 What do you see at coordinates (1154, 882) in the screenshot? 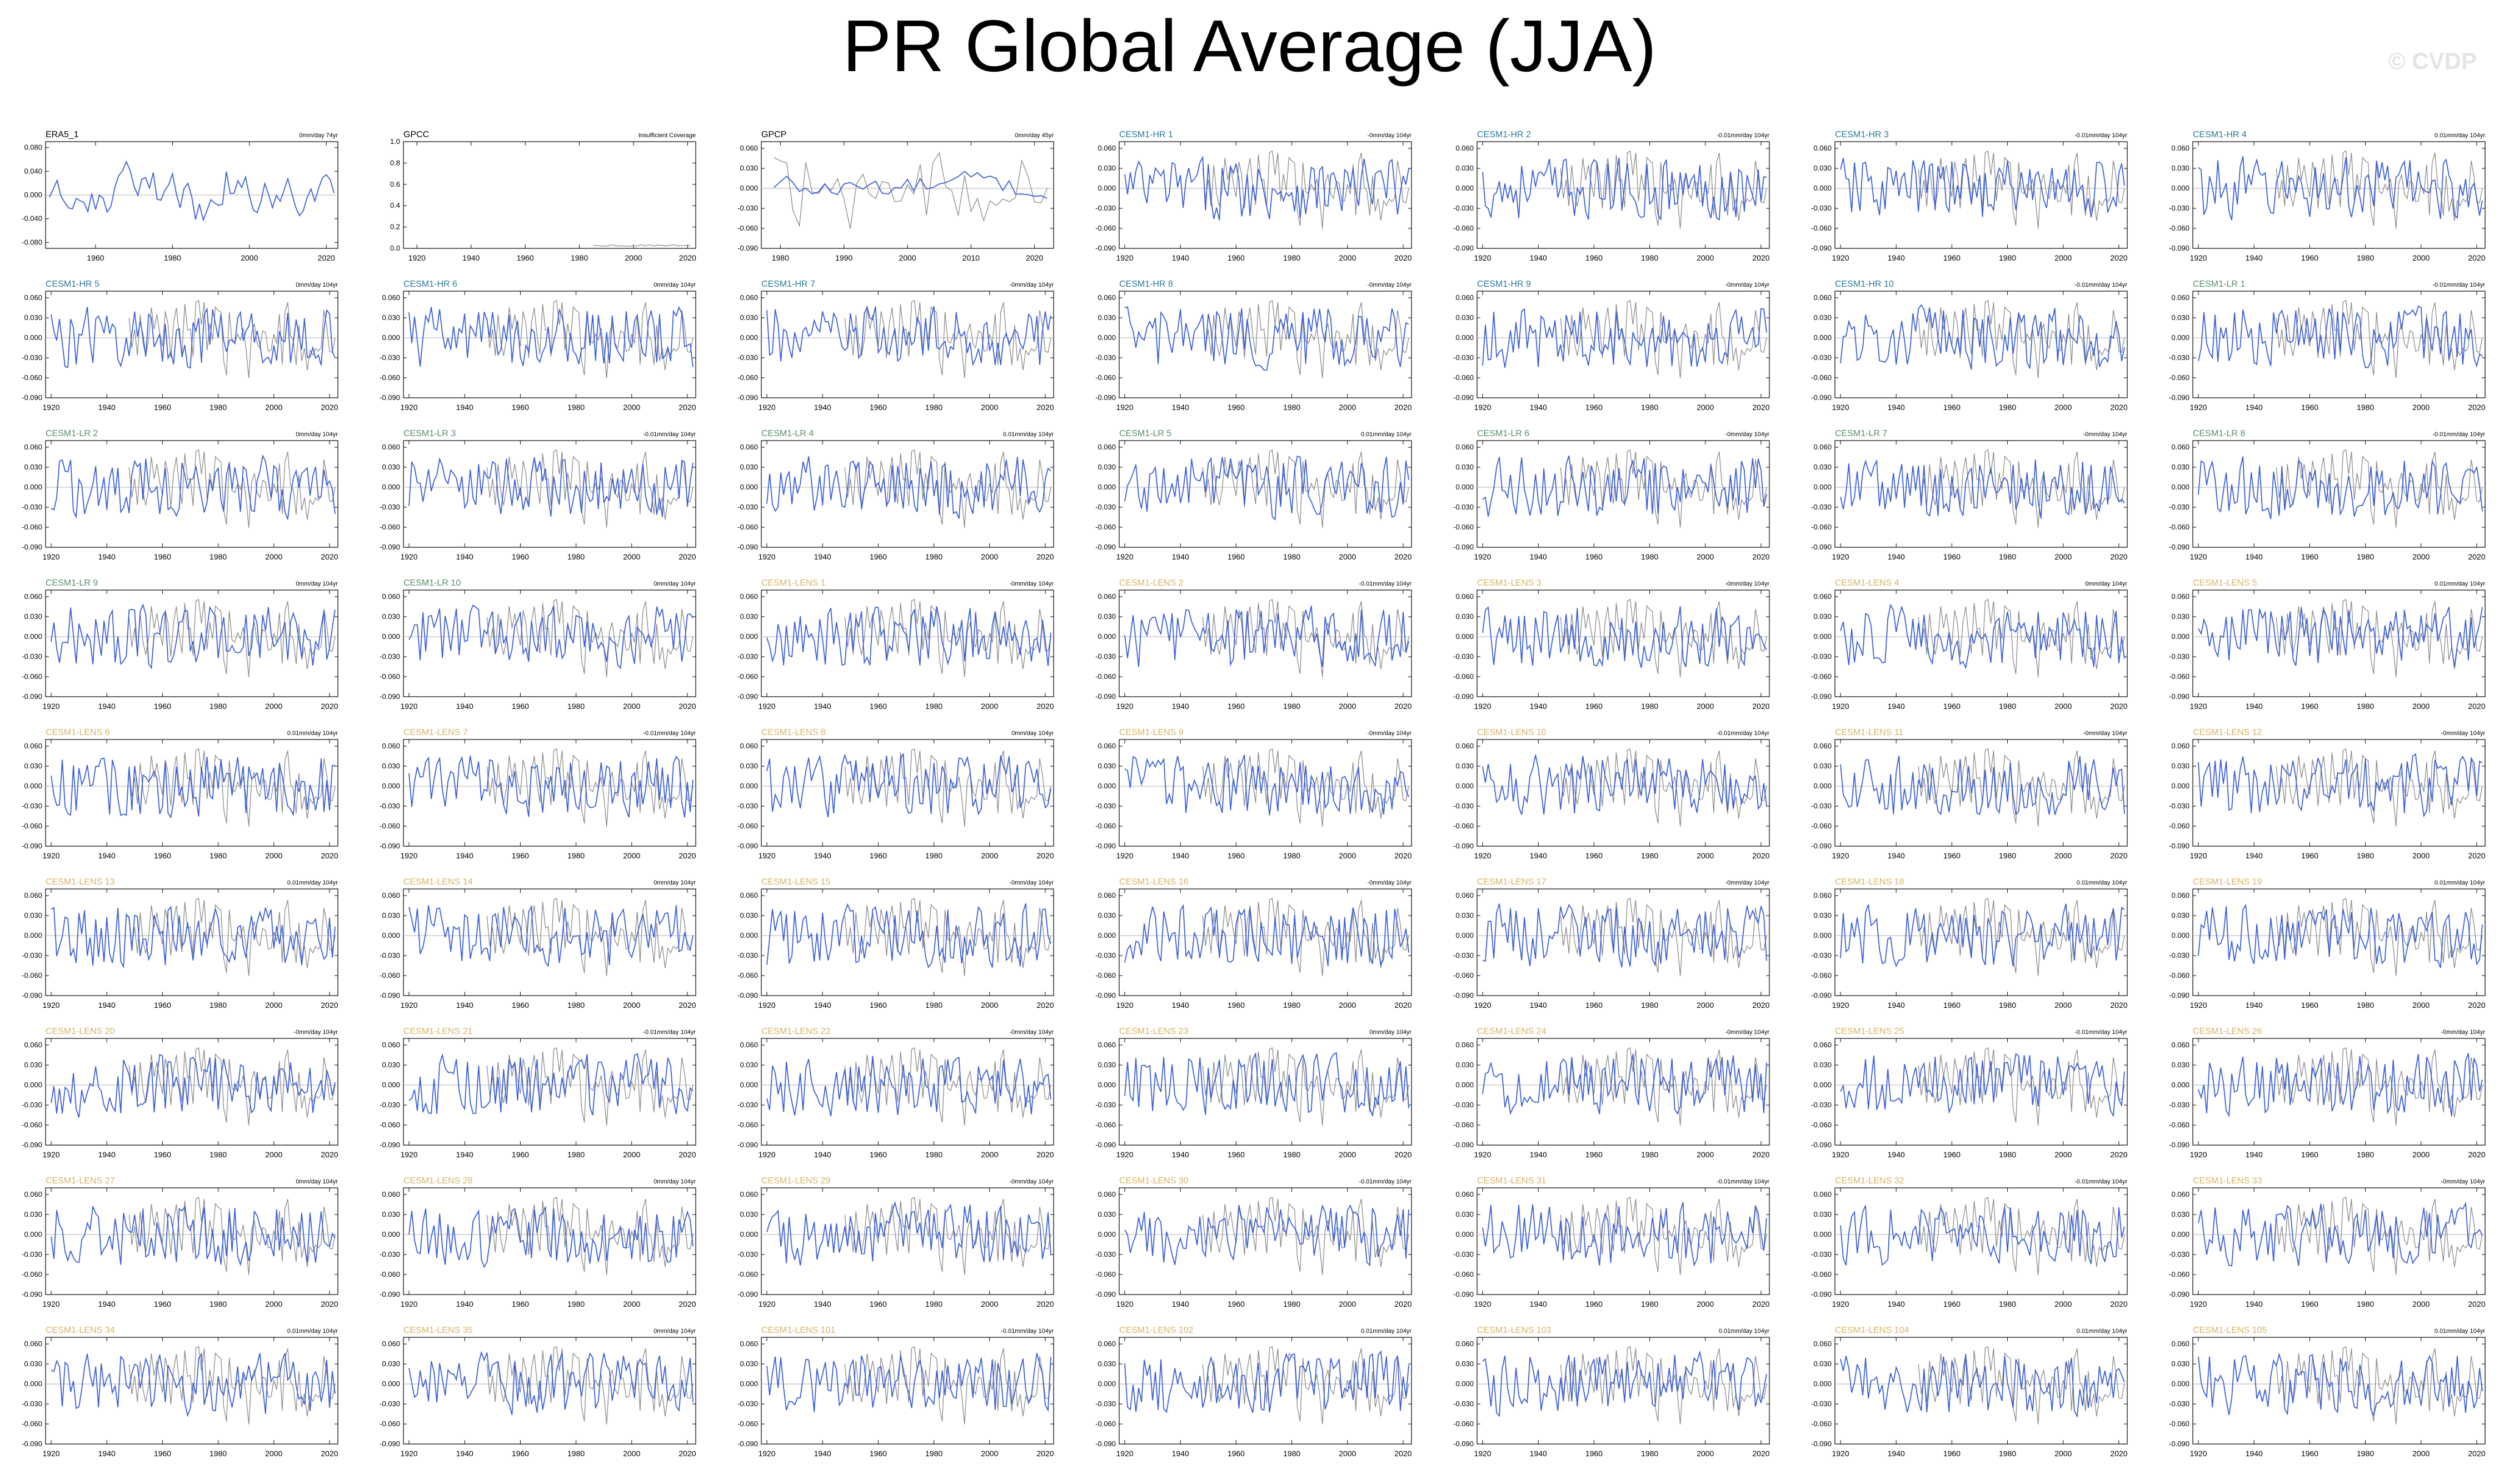
I see `panel-title: CESM1-LENS 16` at bounding box center [1154, 882].